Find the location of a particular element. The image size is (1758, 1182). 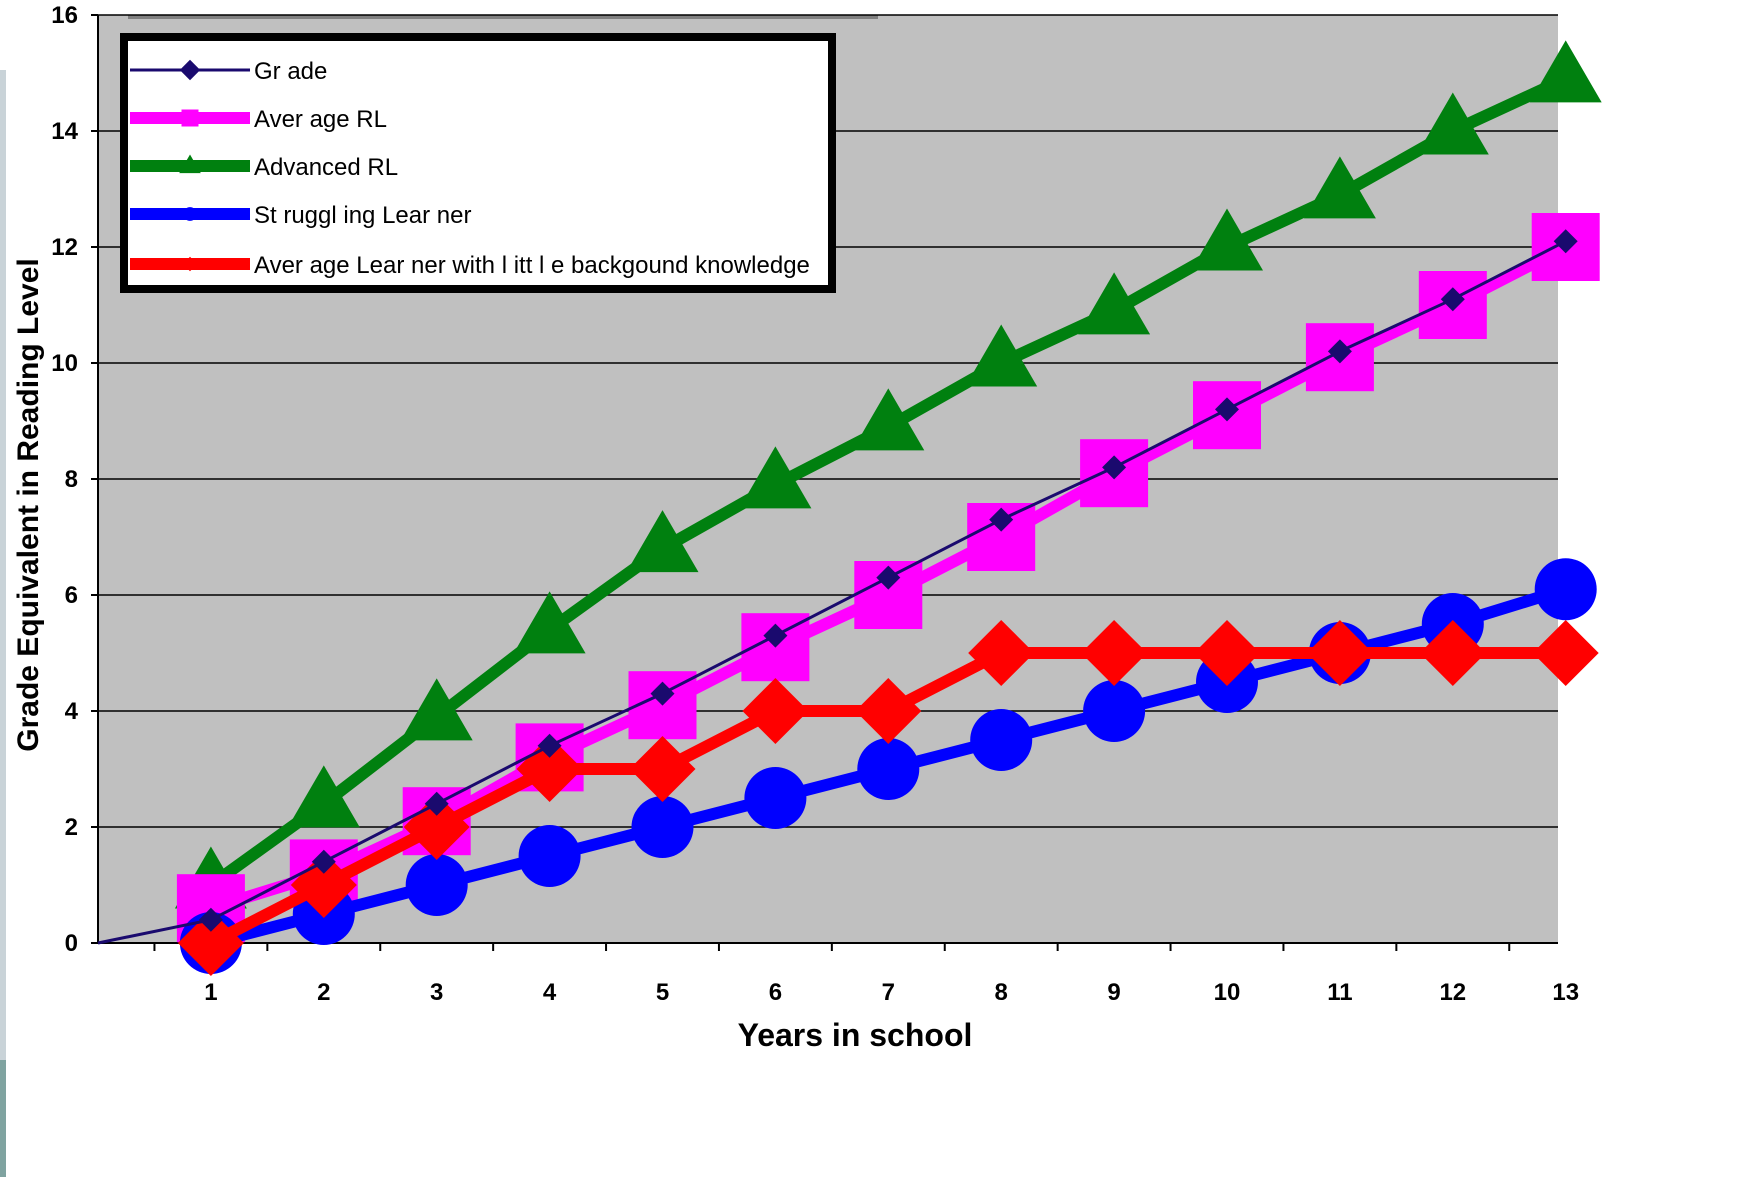

x-tick-label: 4 is located at coordinates (550, 992).